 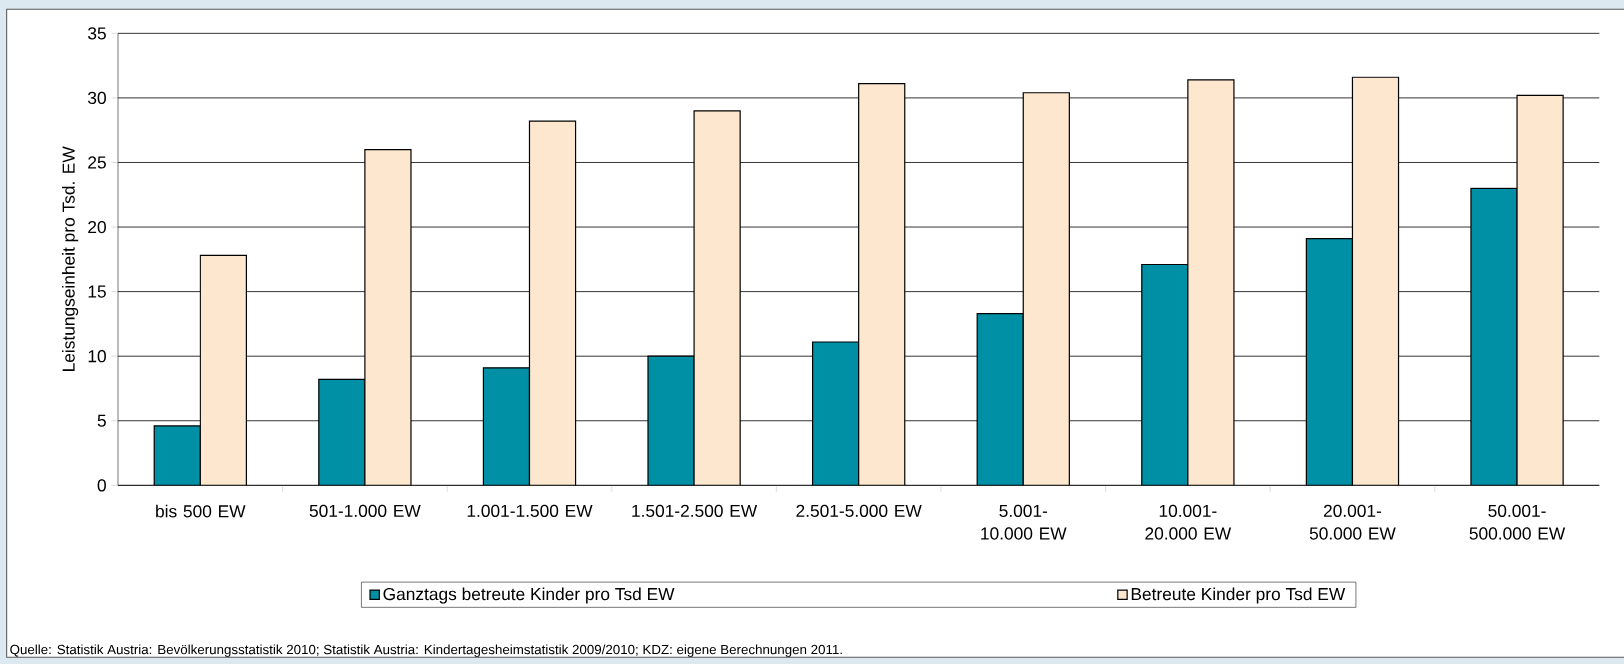 I want to click on y-tick-label: 25, so click(x=97, y=162).